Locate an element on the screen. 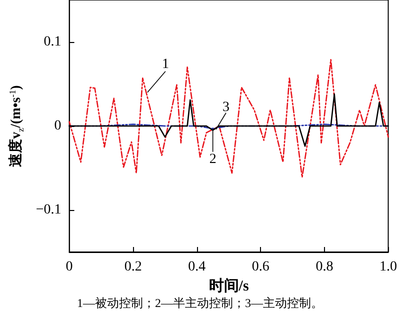  annotation: 3 is located at coordinates (226, 107).